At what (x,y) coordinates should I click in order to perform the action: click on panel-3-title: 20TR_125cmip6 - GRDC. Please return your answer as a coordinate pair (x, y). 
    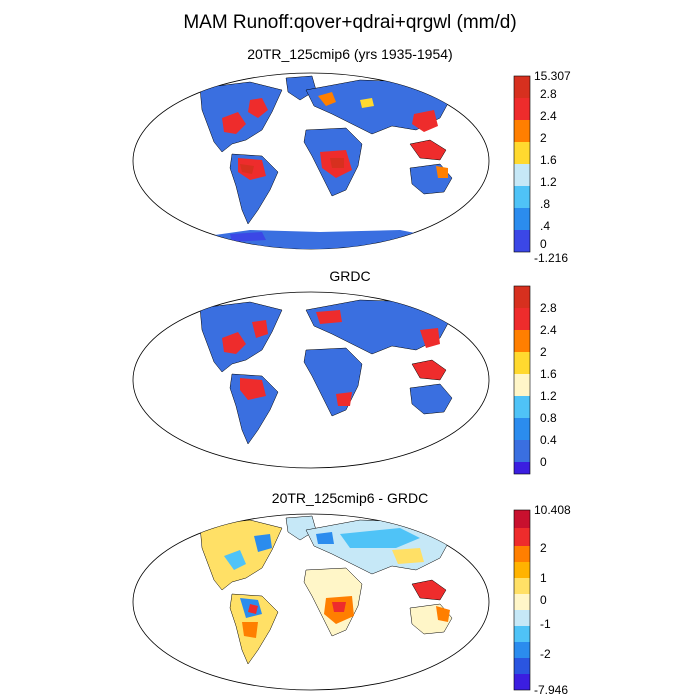
    Looking at the image, I should click on (350, 498).